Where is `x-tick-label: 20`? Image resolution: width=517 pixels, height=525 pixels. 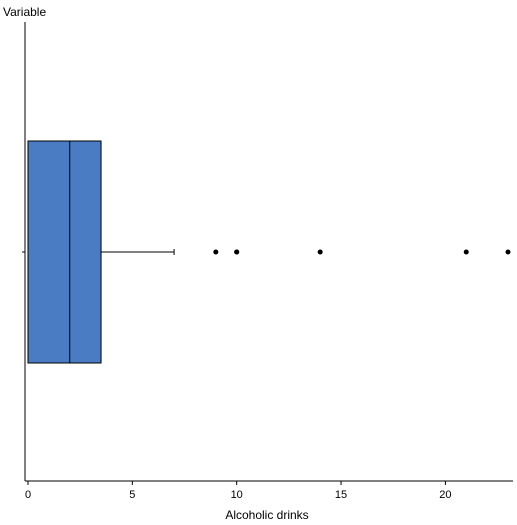 x-tick-label: 20 is located at coordinates (445, 495).